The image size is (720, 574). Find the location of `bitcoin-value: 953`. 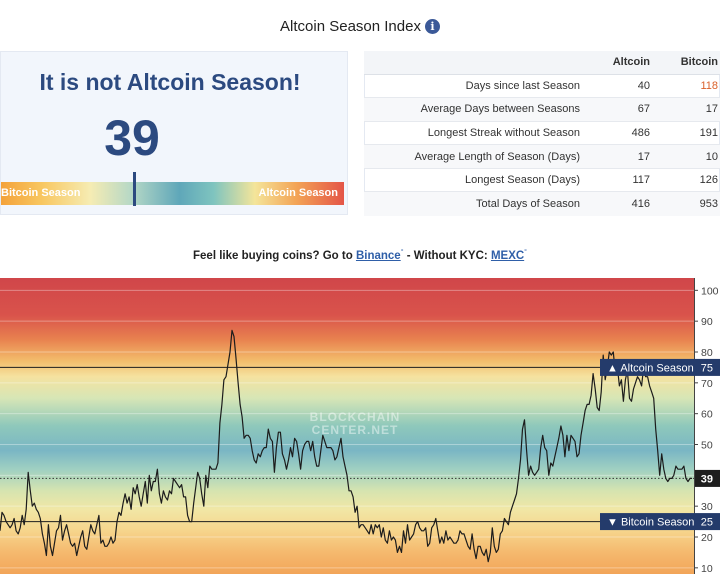

bitcoin-value: 953 is located at coordinates (690, 203).